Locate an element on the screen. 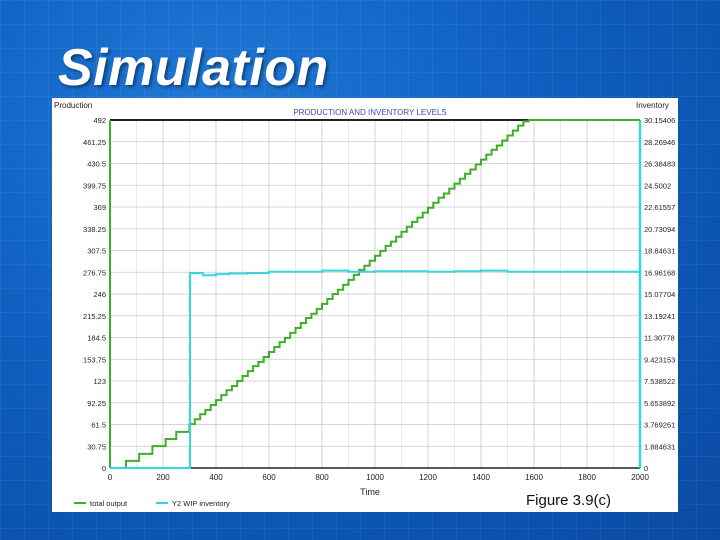 The image size is (720, 540). legend-label-total-output: total output is located at coordinates (109, 503).